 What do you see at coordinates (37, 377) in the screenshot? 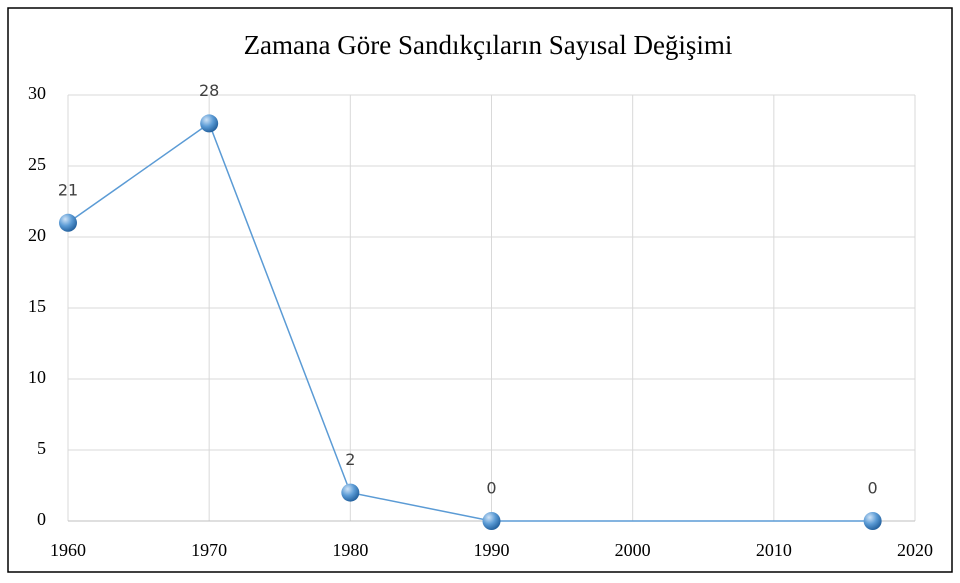
I see `y-tick-label: 10` at bounding box center [37, 377].